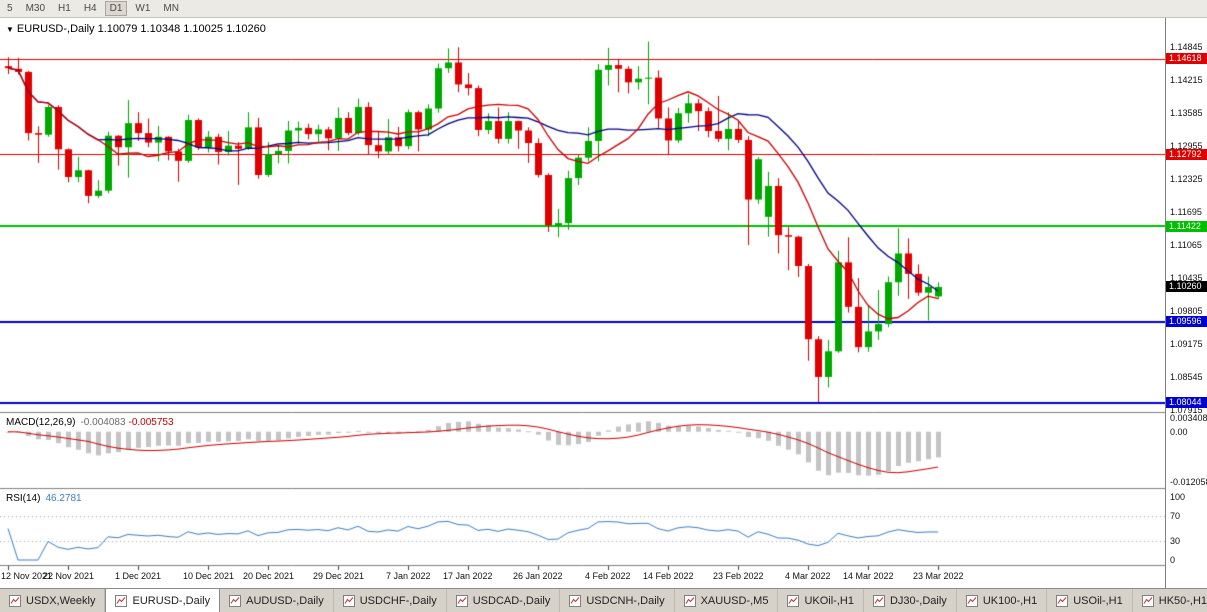  I want to click on axis-tick-label: 1.12955, so click(1186, 146).